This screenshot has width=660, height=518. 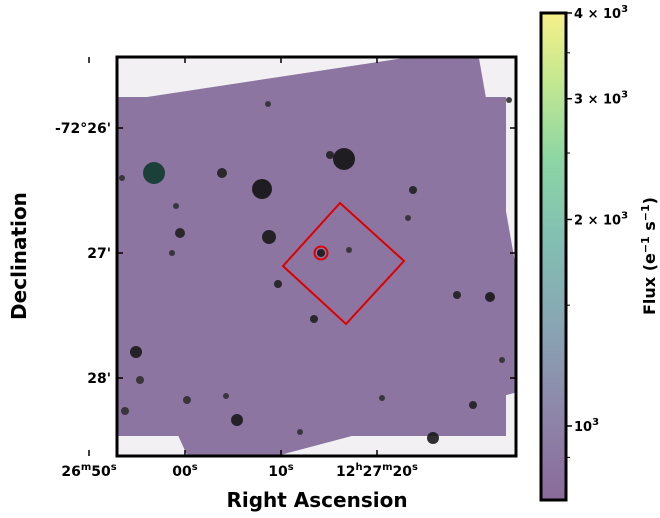 What do you see at coordinates (83, 129) in the screenshot?
I see `y-tick-label: -72°26'` at bounding box center [83, 129].